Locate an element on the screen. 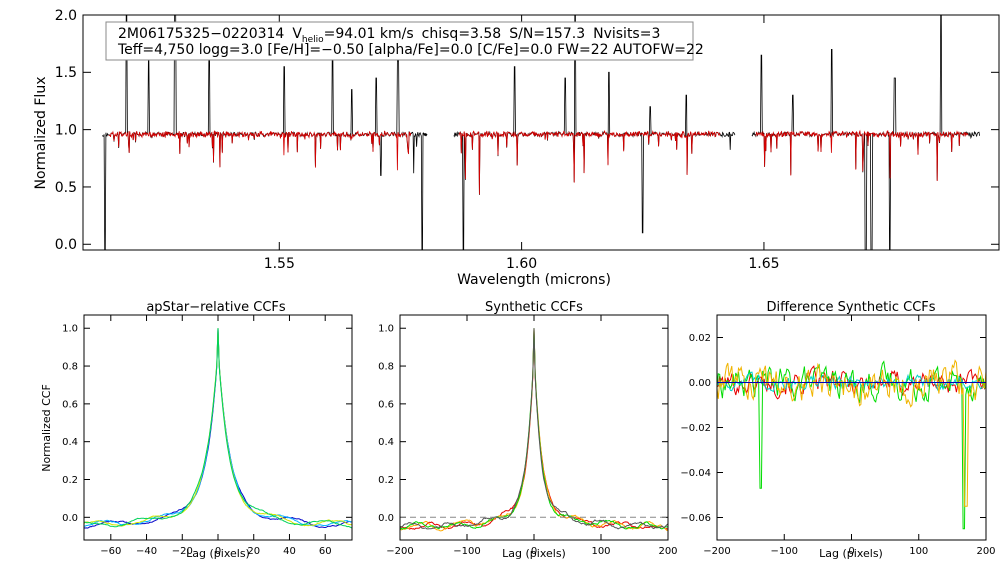  synthetic-ccf-series is located at coordinates (534, 430).